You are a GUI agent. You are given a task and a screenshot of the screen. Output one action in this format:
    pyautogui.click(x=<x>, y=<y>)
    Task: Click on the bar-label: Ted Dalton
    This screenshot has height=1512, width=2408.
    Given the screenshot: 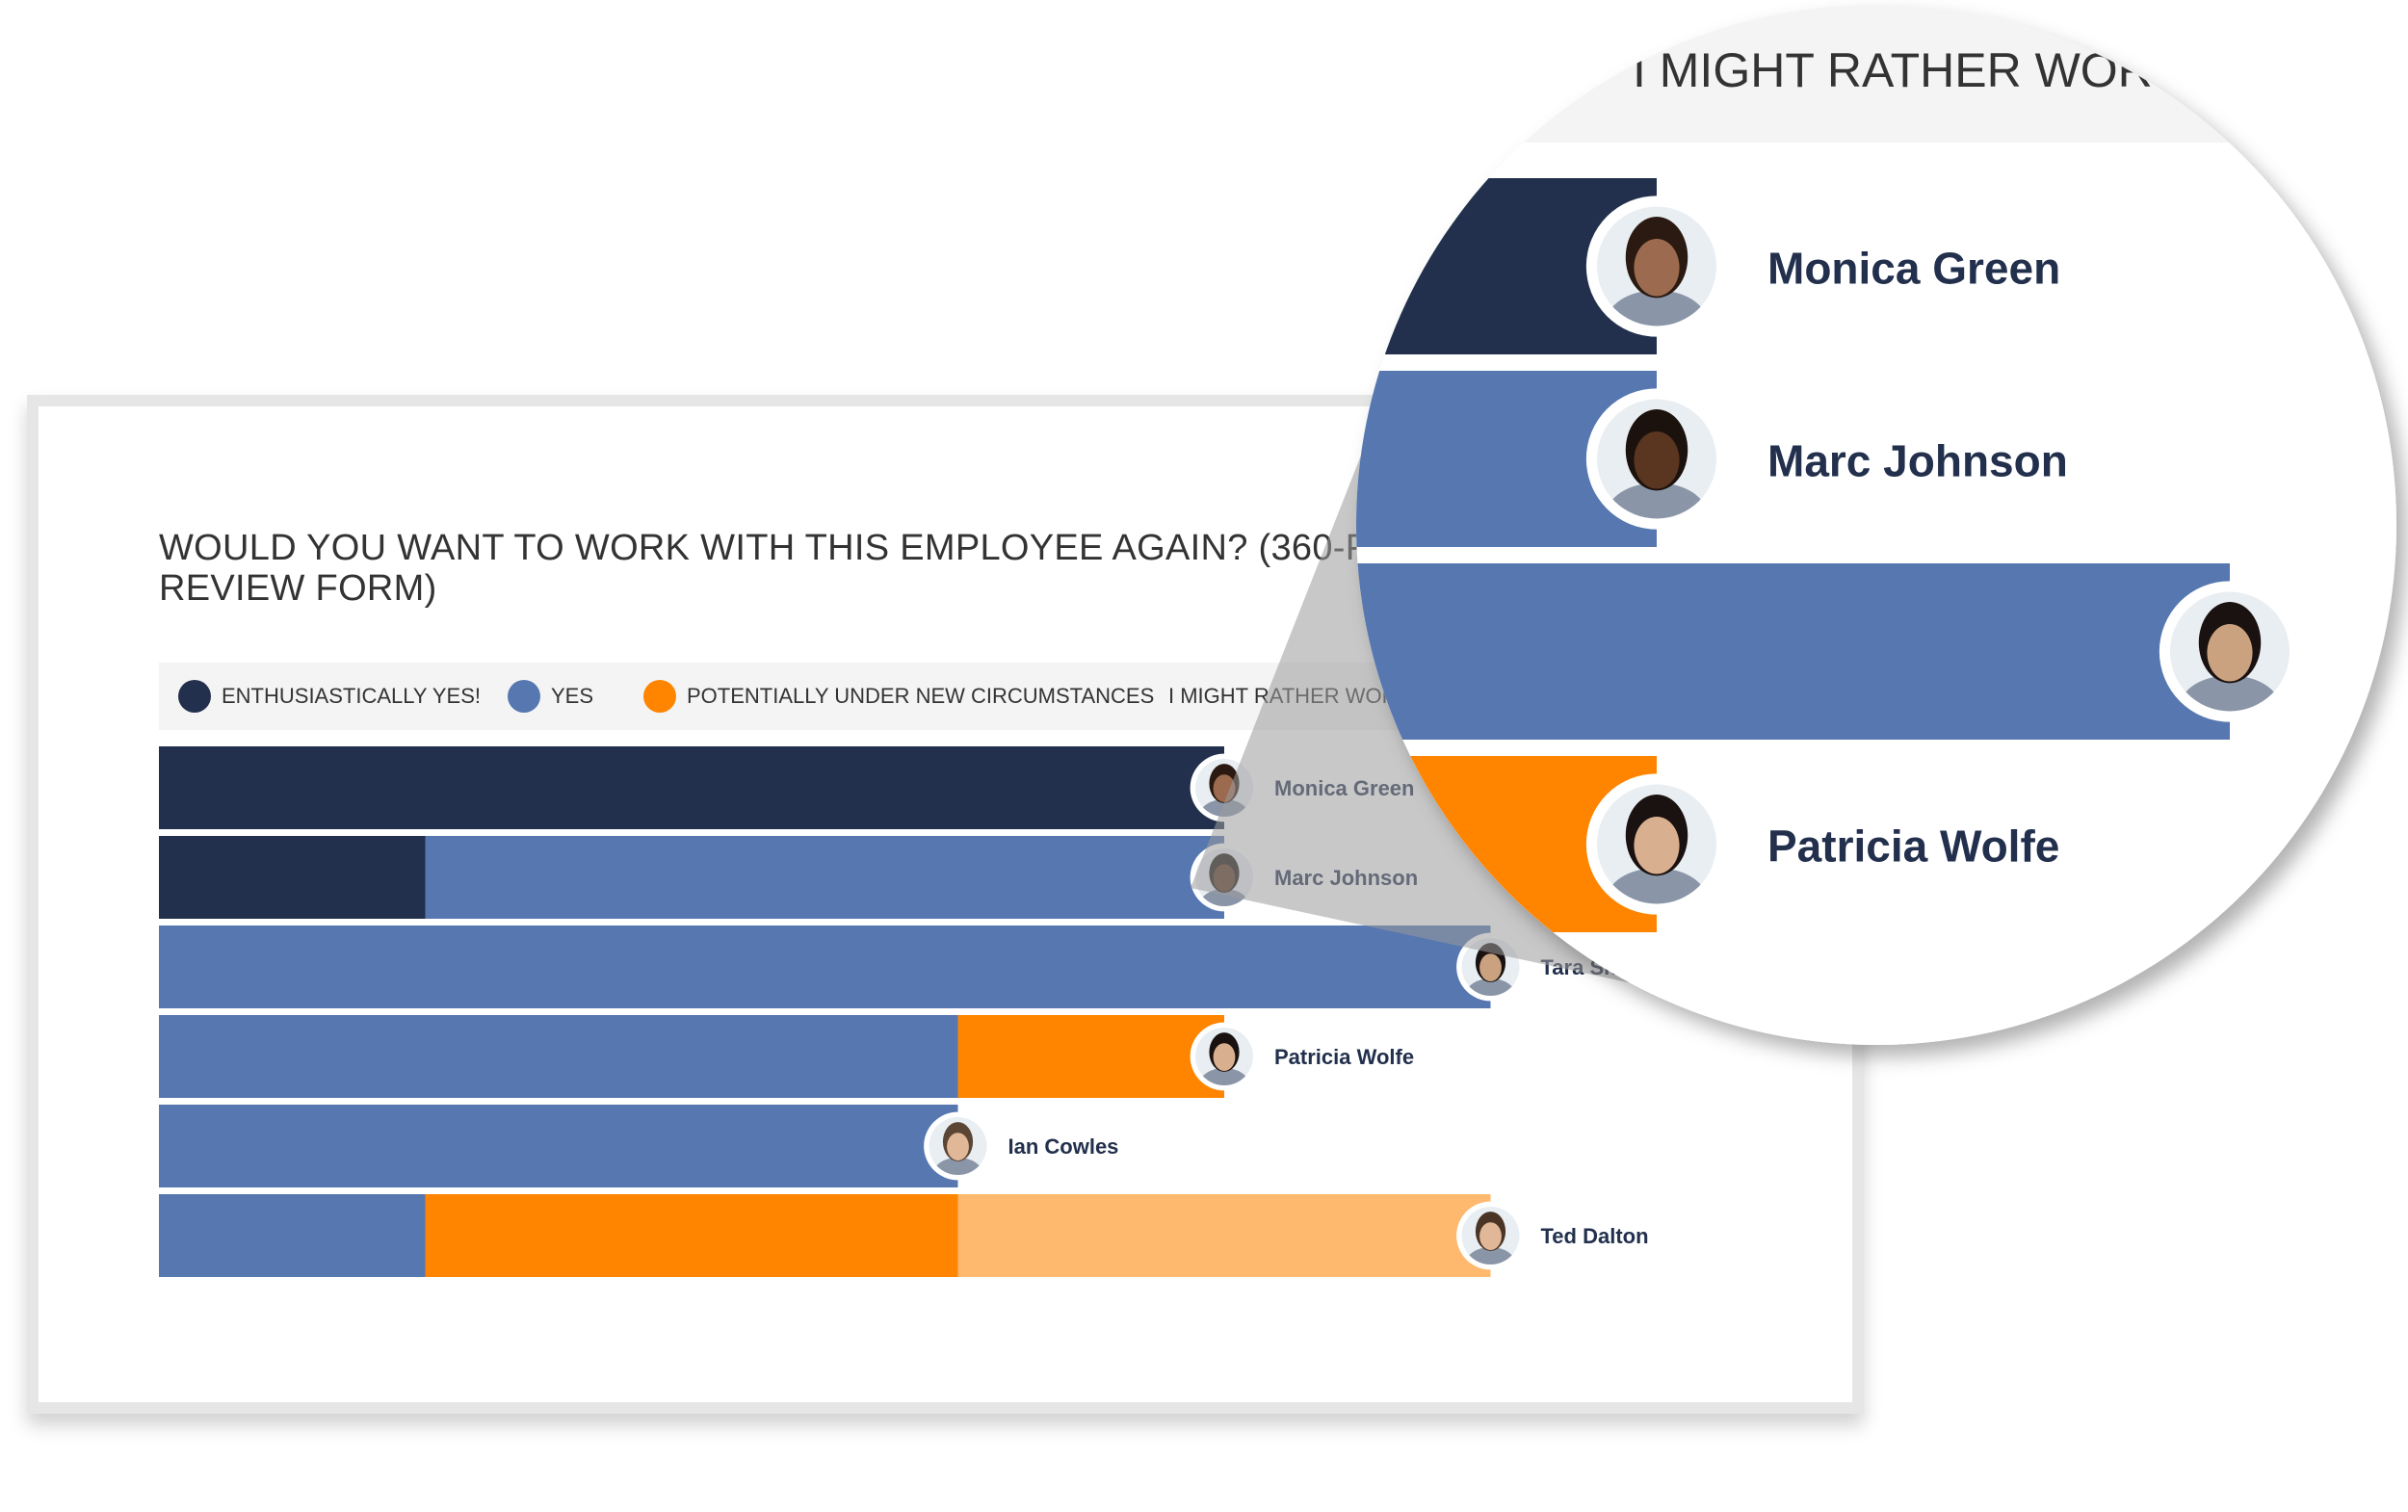 What is the action you would take?
    pyautogui.click(x=1595, y=1236)
    